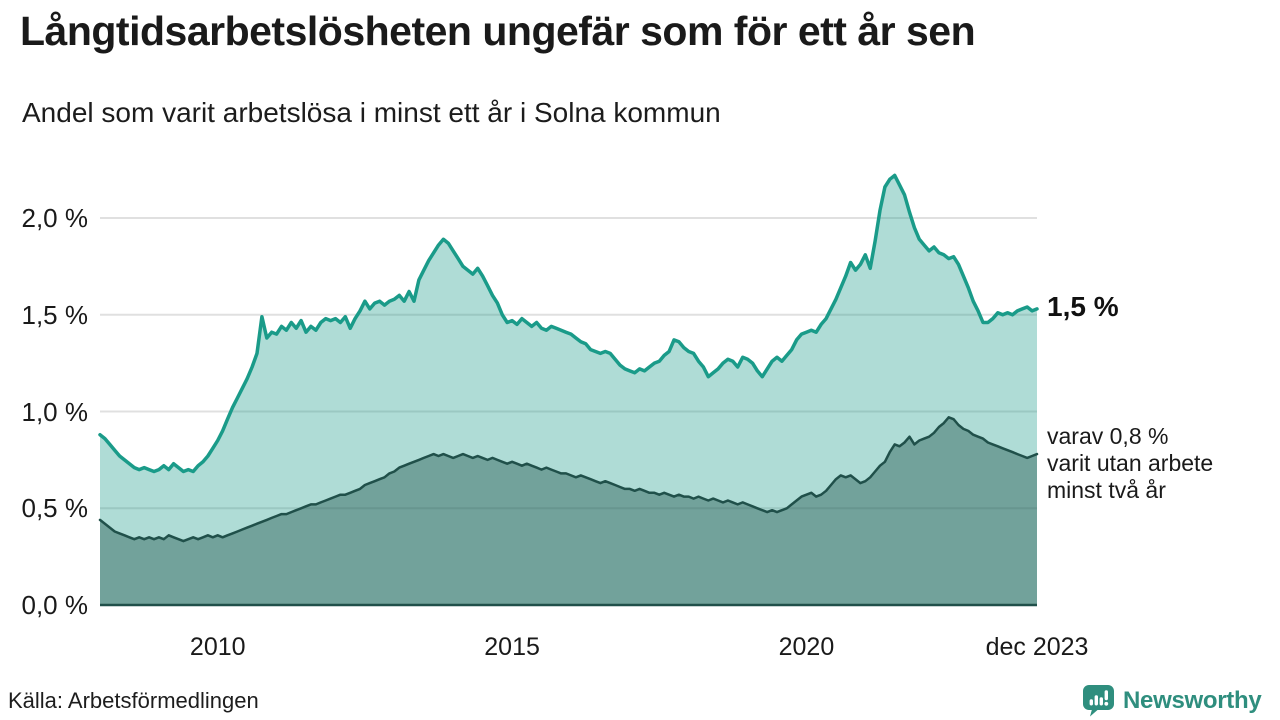  What do you see at coordinates (1083, 306) in the screenshot?
I see `latest-value-label: 1,5 %` at bounding box center [1083, 306].